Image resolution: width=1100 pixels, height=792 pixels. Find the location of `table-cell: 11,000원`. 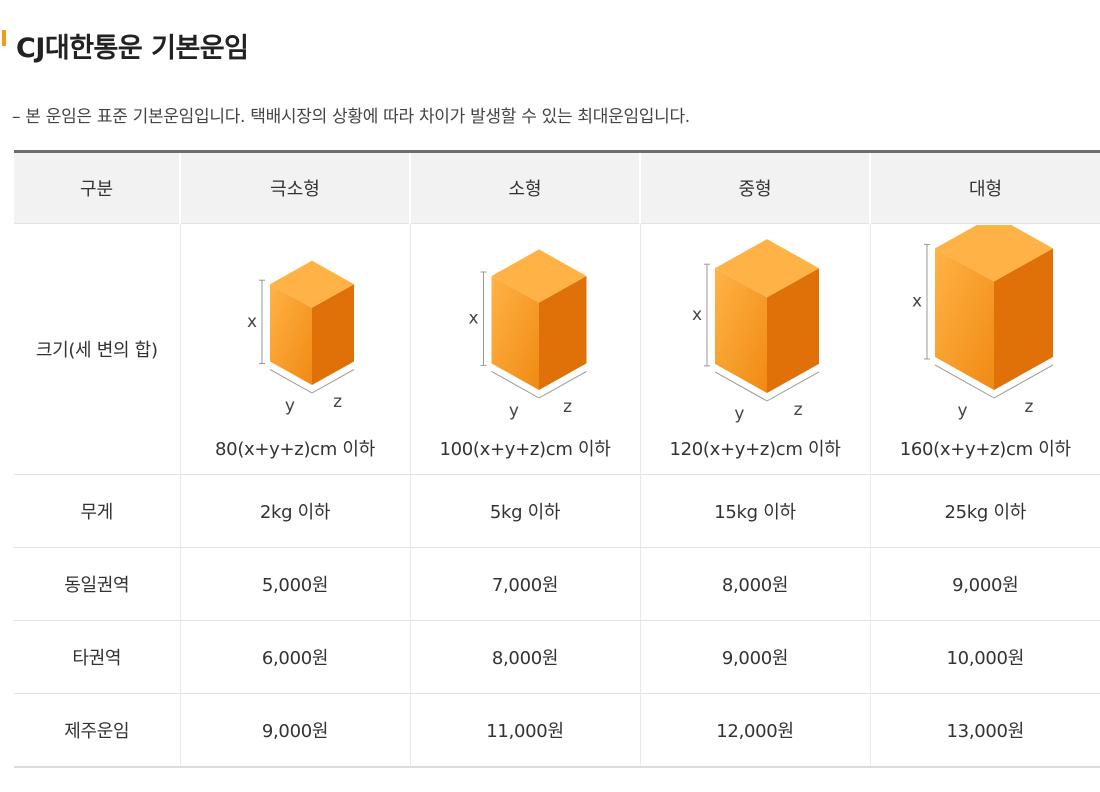

table-cell: 11,000원 is located at coordinates (524, 730).